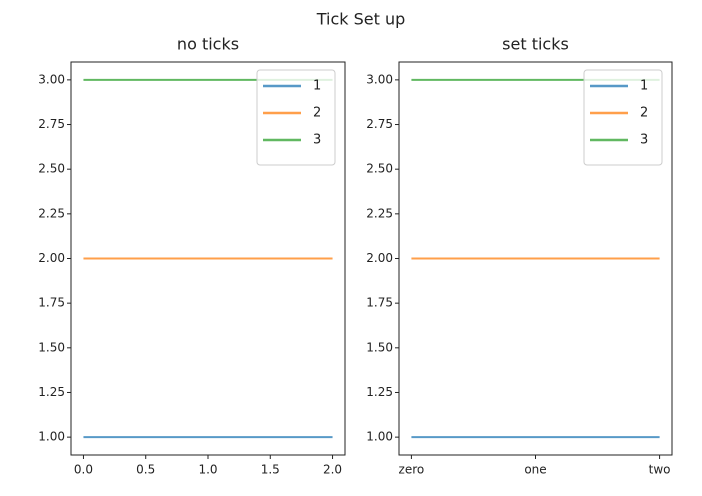 This screenshot has width=702, height=496. What do you see at coordinates (145, 470) in the screenshot?
I see `x-tick-label: 0.5` at bounding box center [145, 470].